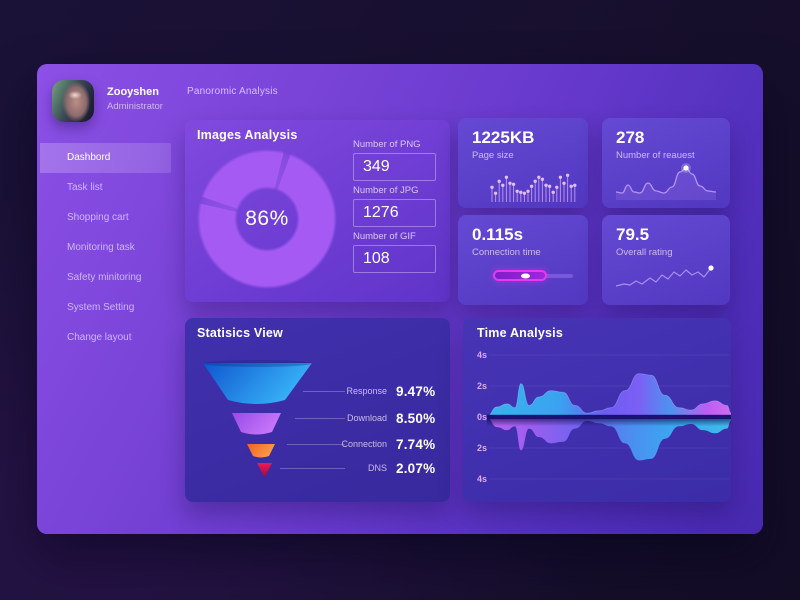  What do you see at coordinates (133, 92) in the screenshot?
I see `user-name: Zooyshen` at bounding box center [133, 92].